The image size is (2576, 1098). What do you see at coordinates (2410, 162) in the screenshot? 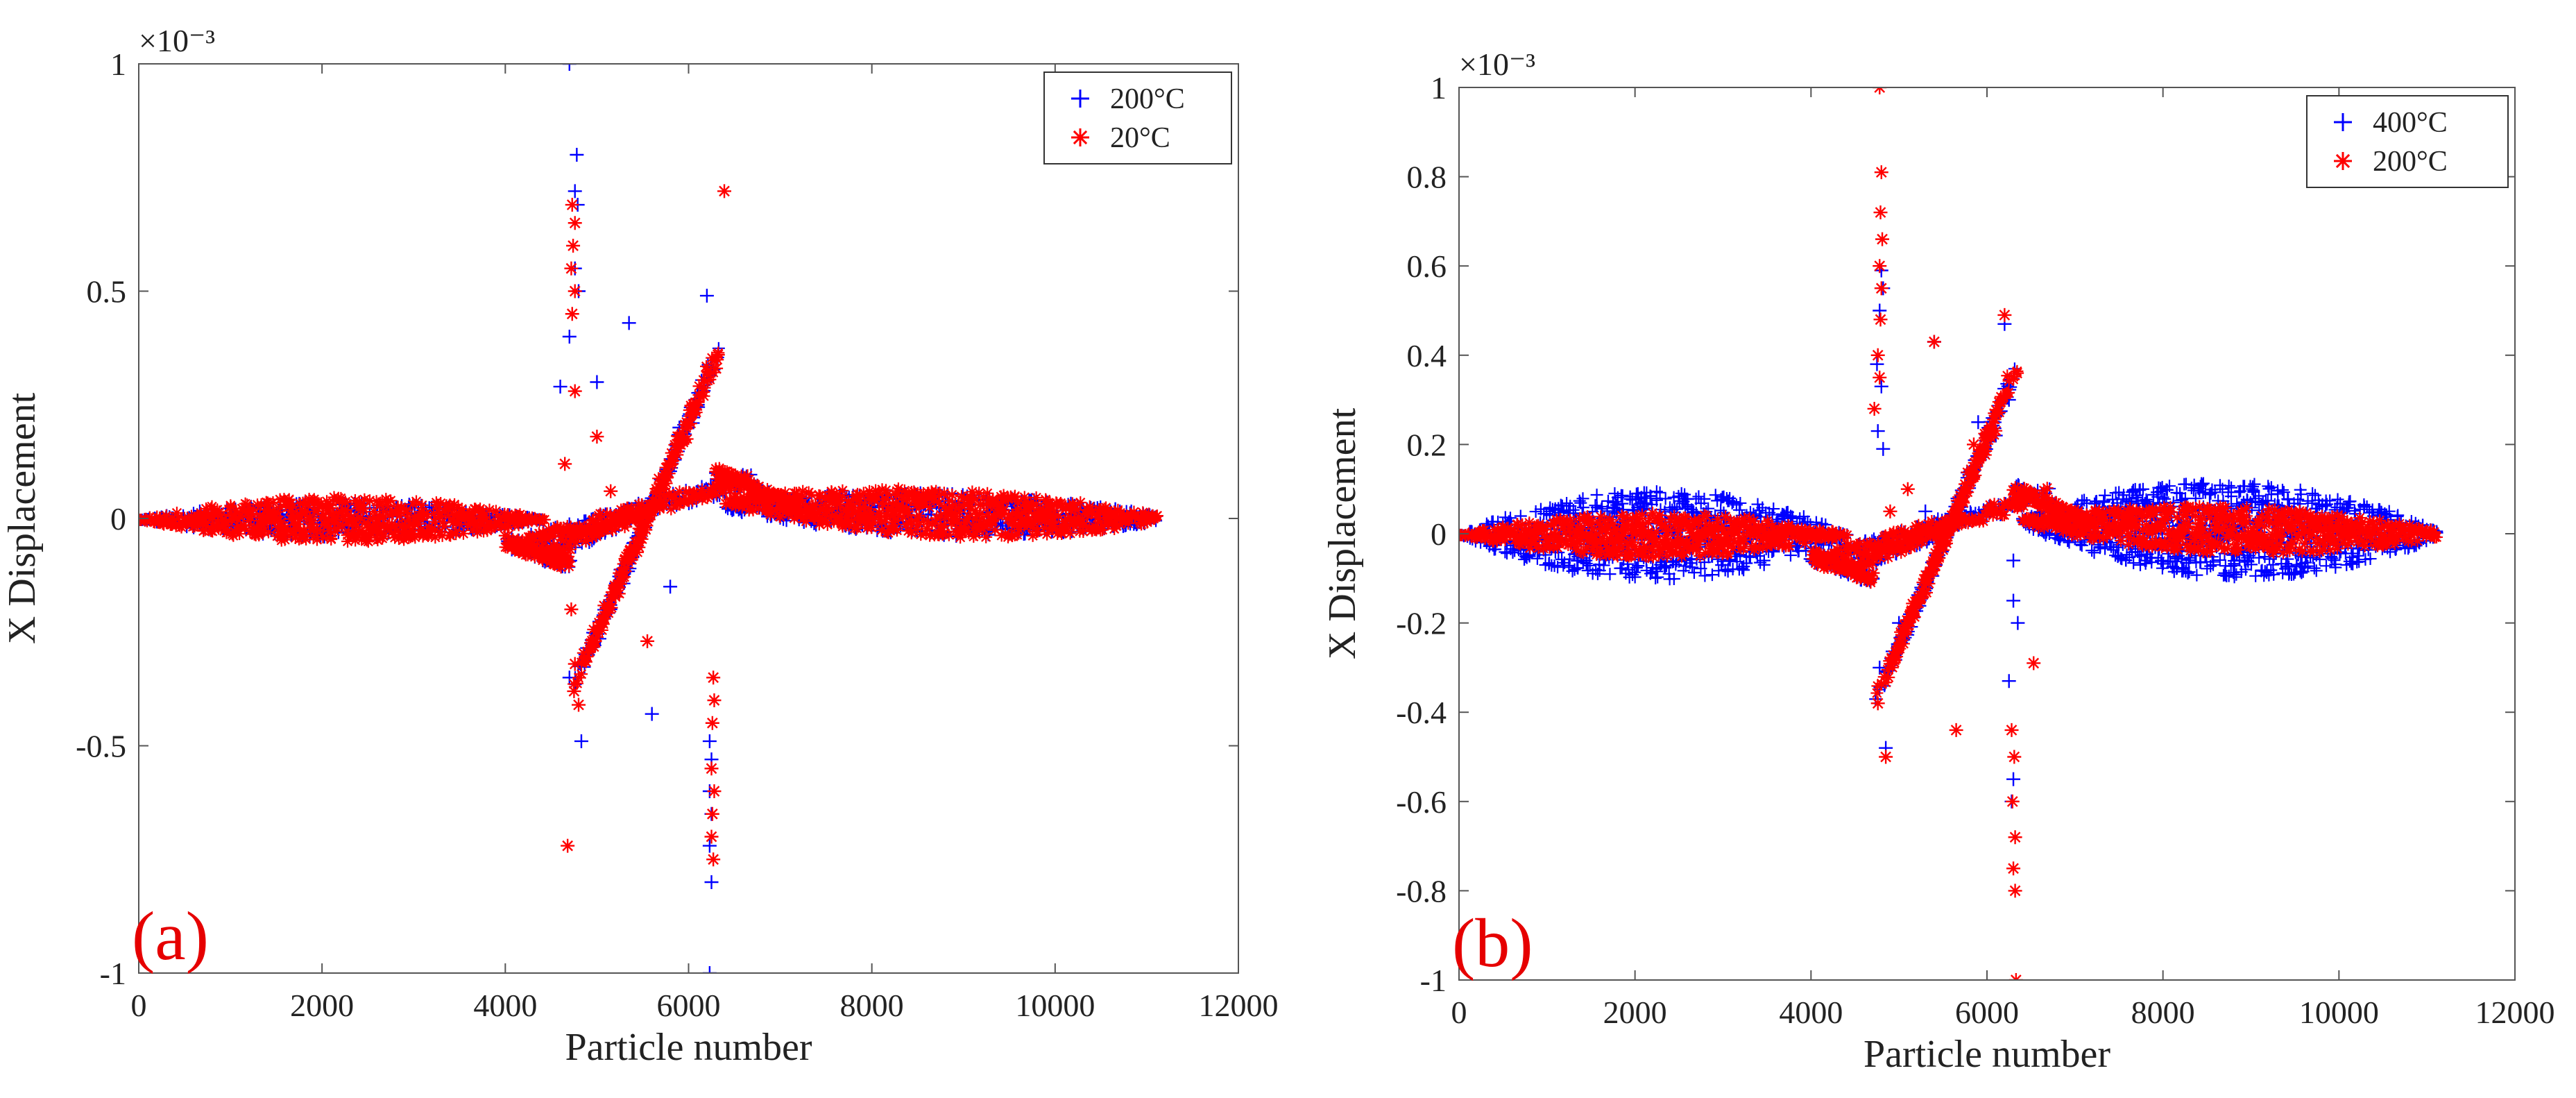
I see `legend-entry-1: 200°C` at bounding box center [2410, 162].